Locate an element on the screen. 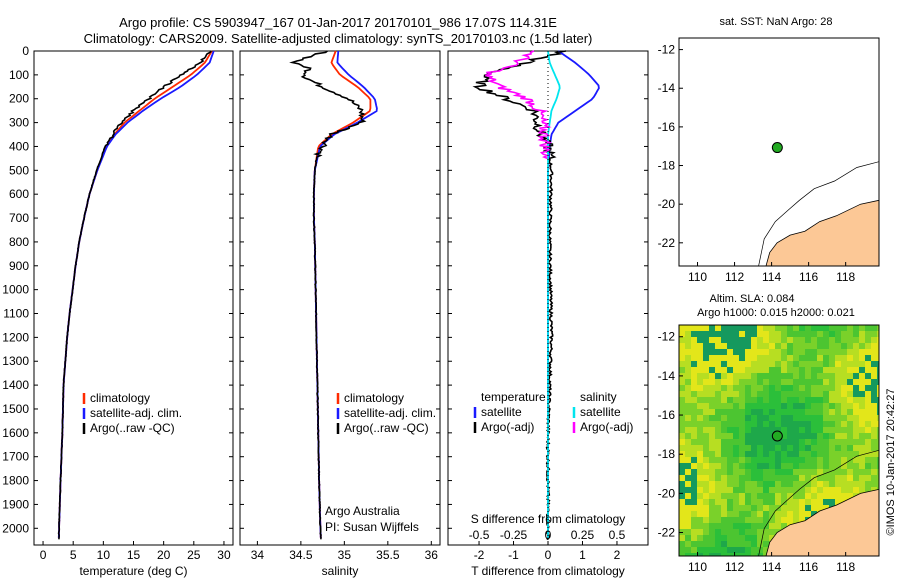 The height and width of the screenshot is (580, 900). y-tick-label: -12 is located at coordinates (667, 50).